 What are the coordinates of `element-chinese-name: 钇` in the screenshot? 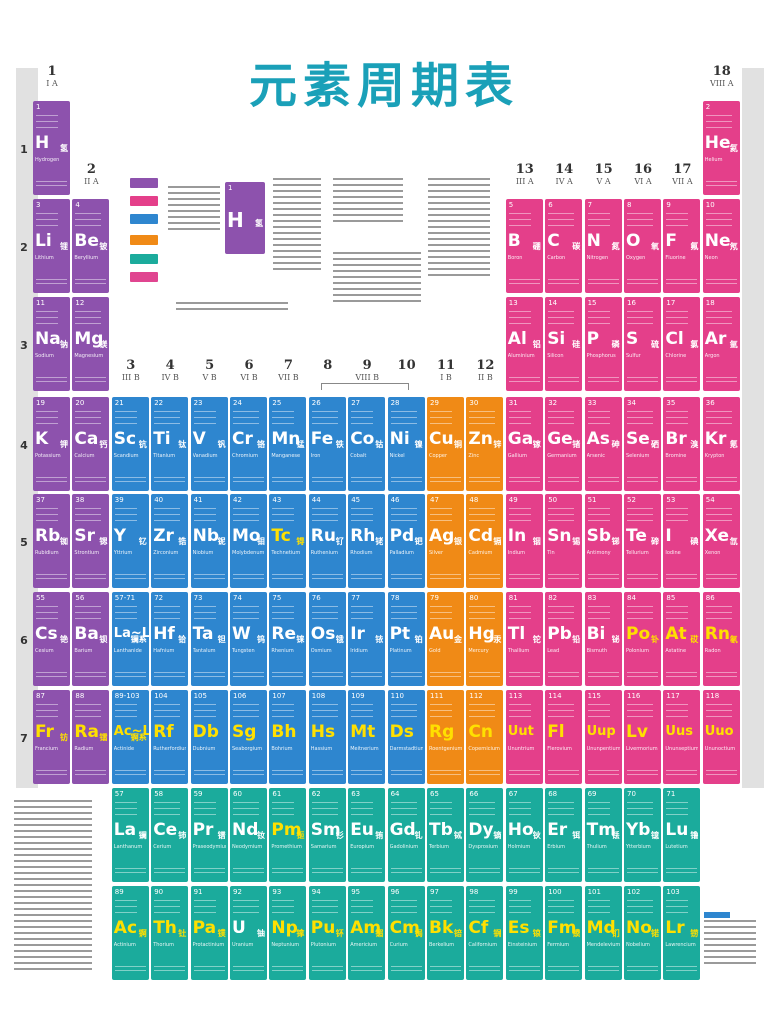 It's located at (142, 541).